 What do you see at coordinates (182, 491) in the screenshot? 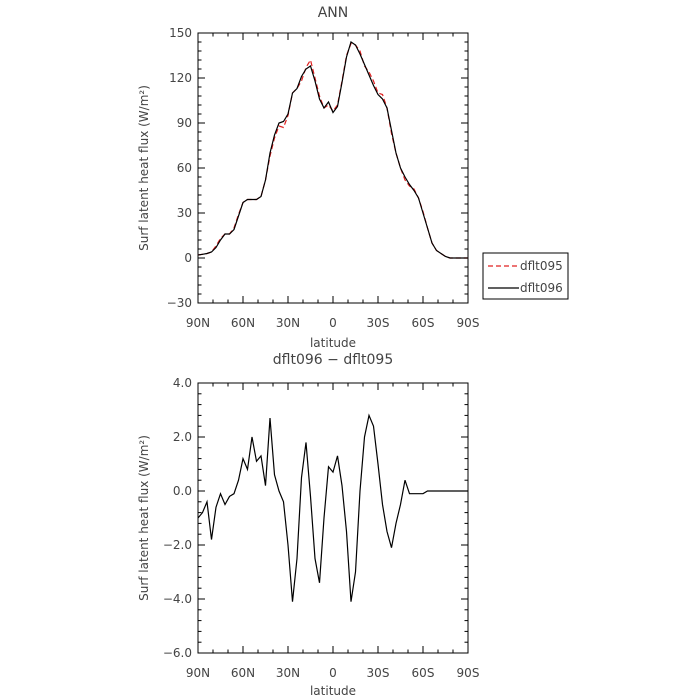
I see `y-tick-label: 0.0` at bounding box center [182, 491].